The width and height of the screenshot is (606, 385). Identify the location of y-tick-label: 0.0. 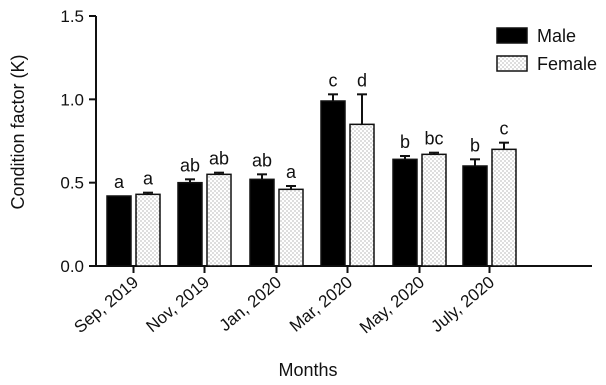
(72, 266).